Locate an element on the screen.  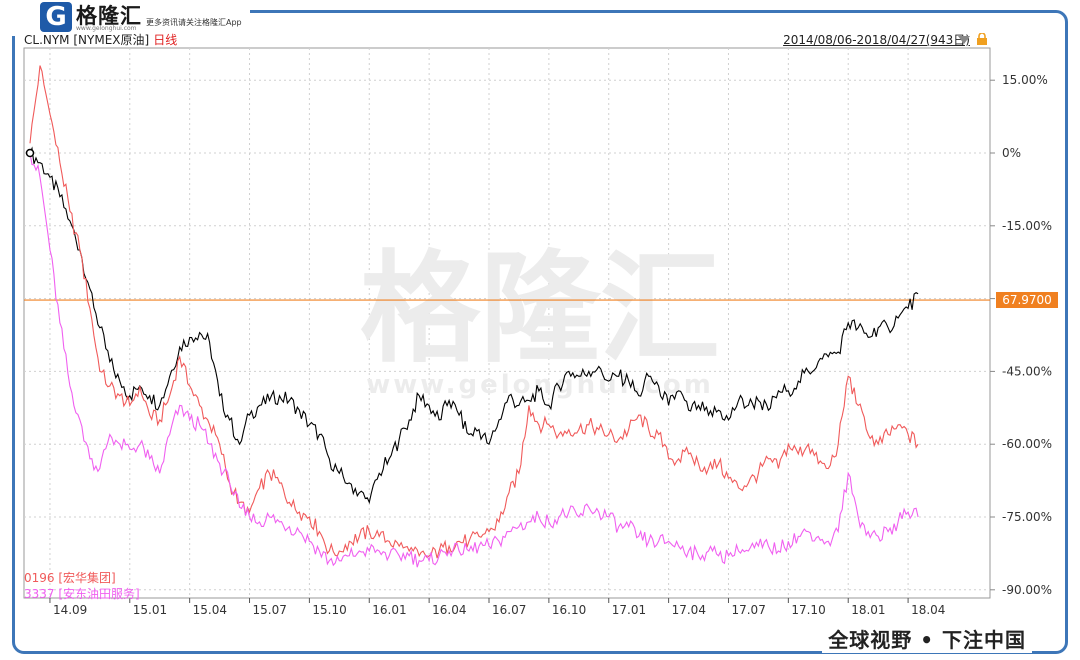
current-price-label: 67.9700 is located at coordinates (1027, 300).